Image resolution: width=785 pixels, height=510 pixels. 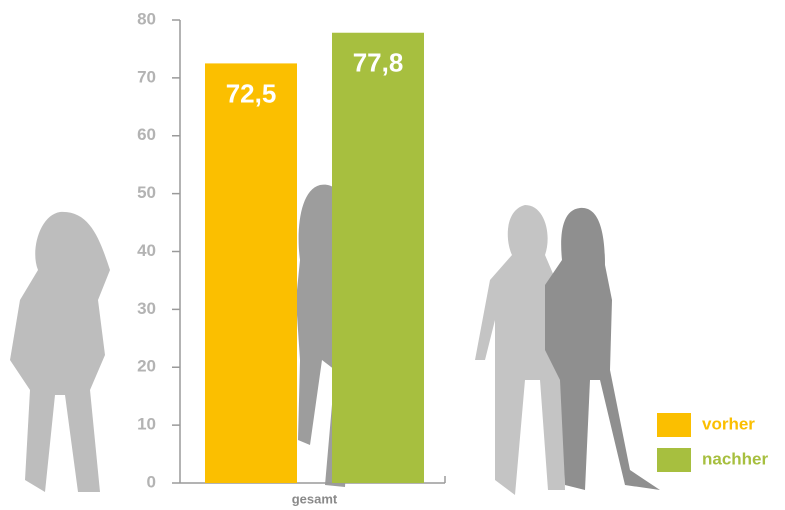 What do you see at coordinates (735, 458) in the screenshot?
I see `legend-label: nachher` at bounding box center [735, 458].